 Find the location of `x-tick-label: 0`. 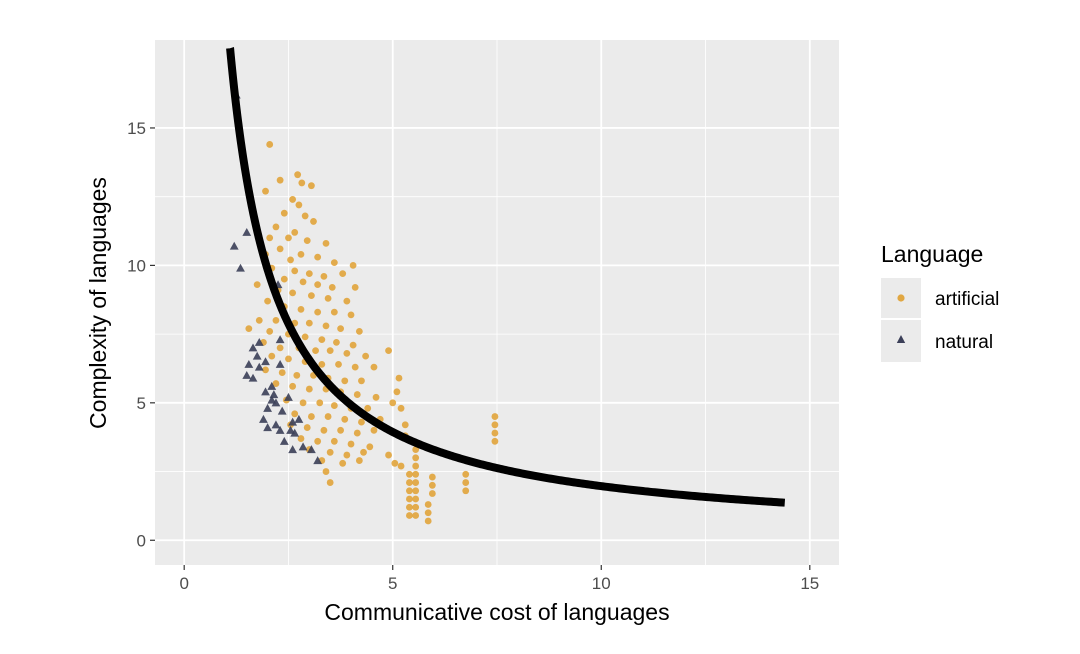

x-tick-label: 0 is located at coordinates (183, 583).